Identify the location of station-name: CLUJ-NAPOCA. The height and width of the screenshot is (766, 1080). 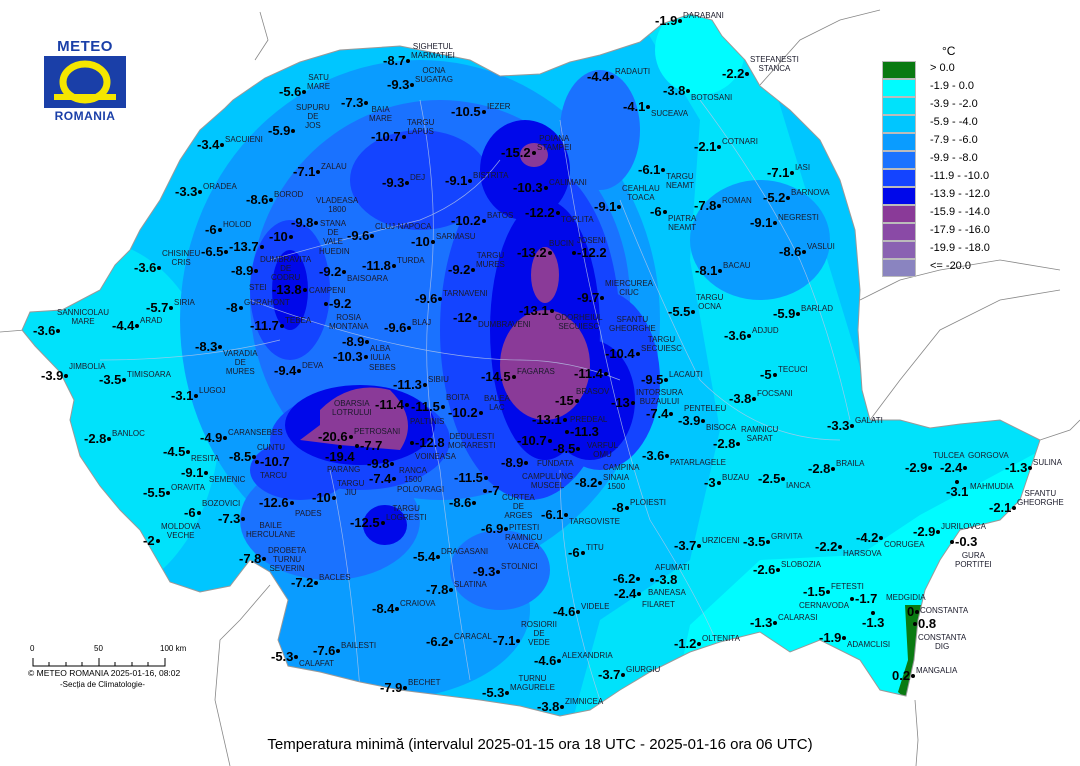
(403, 226).